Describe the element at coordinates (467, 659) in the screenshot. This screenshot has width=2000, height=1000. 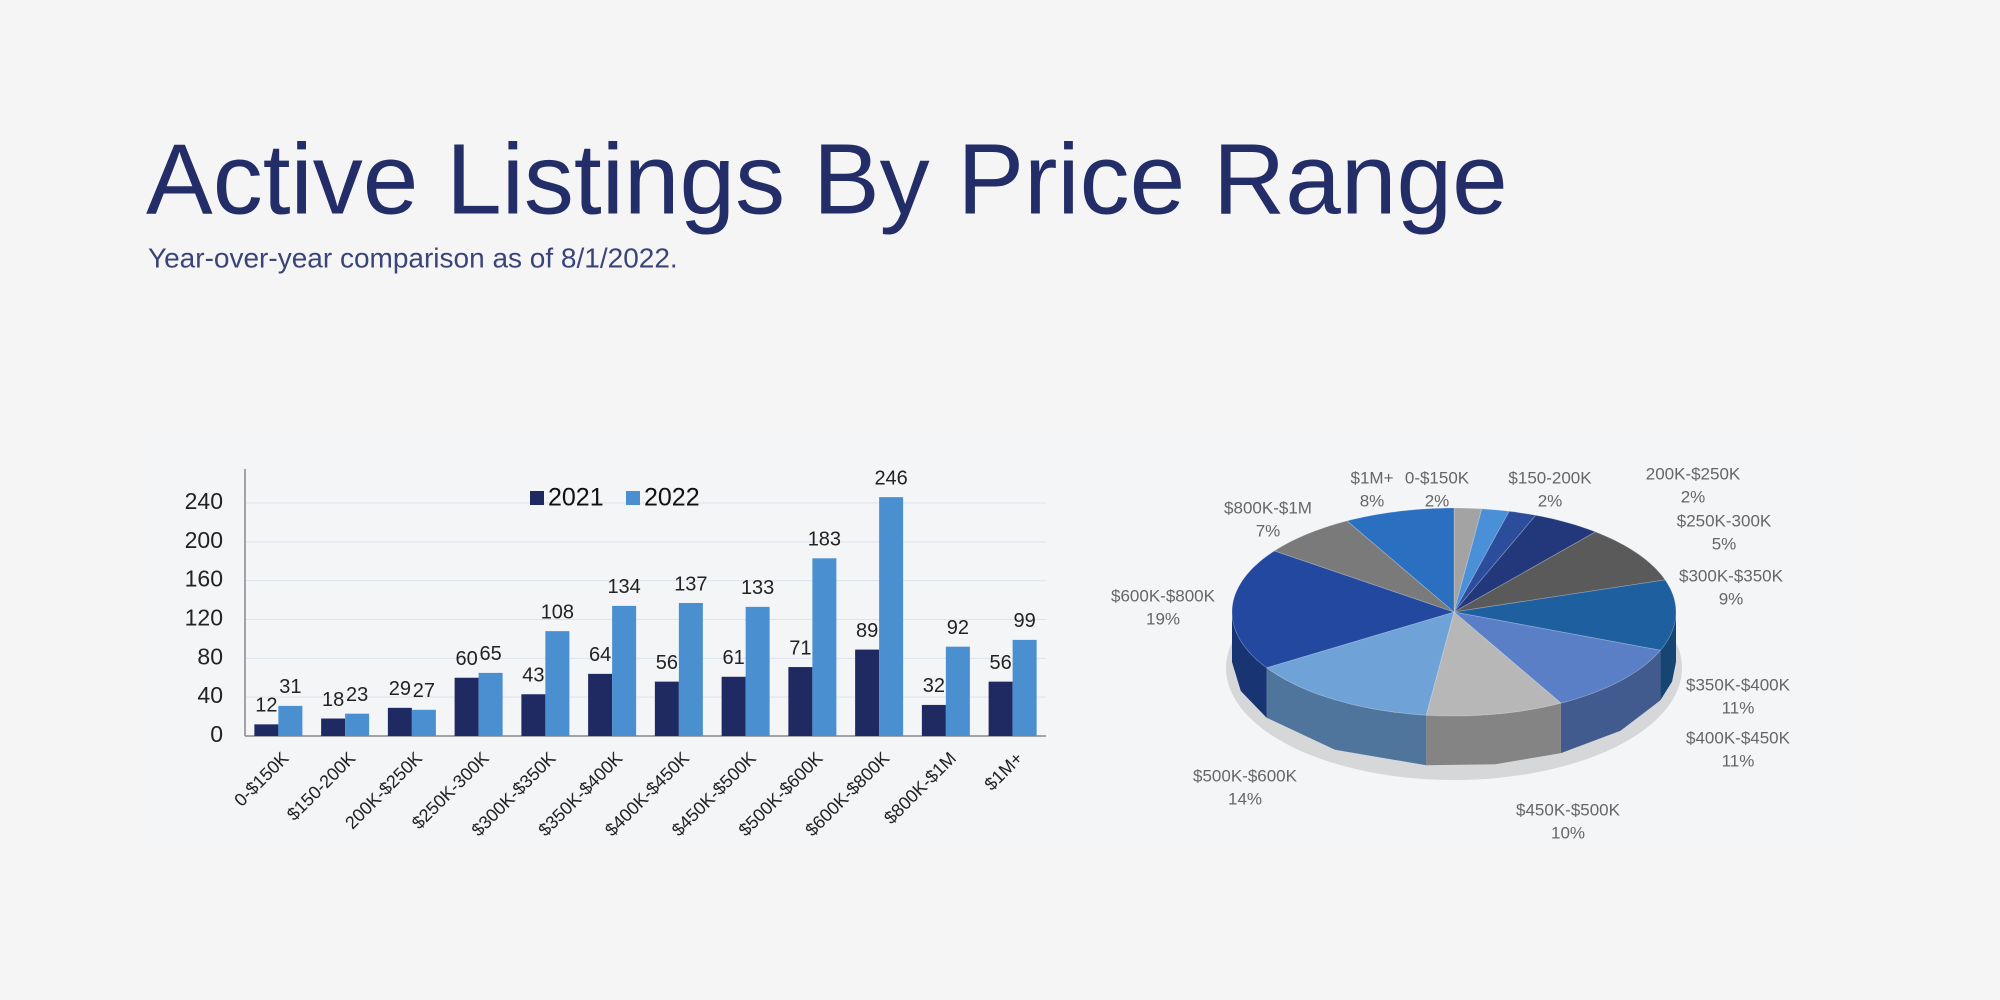
I see `data-label: 60` at that location.